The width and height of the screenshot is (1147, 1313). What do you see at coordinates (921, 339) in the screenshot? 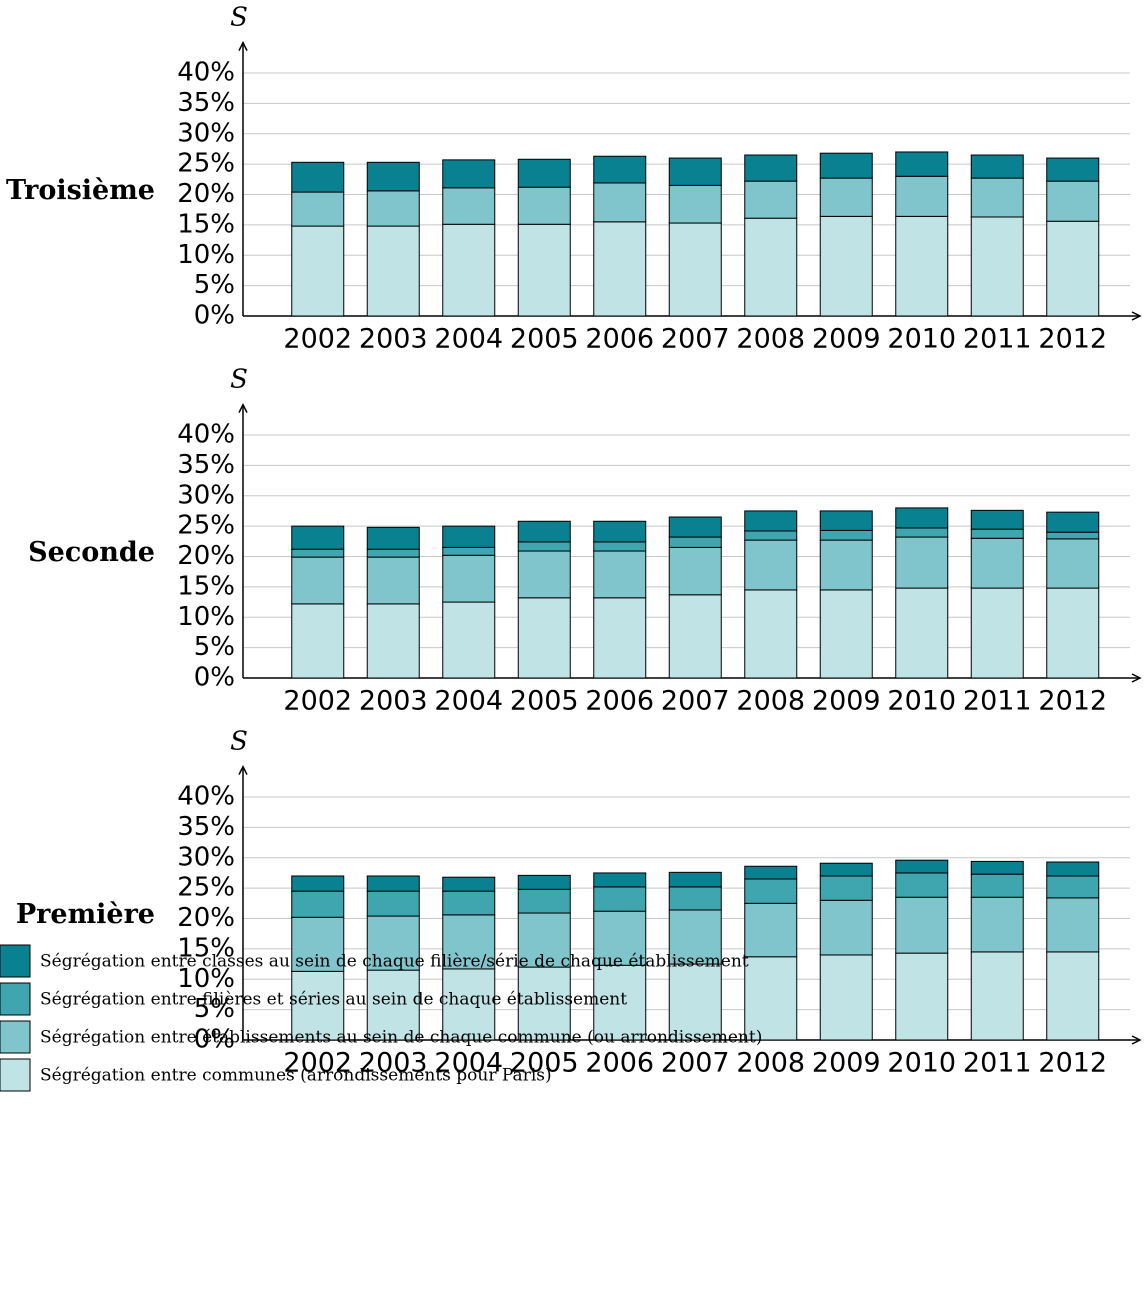
I see `x-tick-label: 2010` at bounding box center [921, 339].